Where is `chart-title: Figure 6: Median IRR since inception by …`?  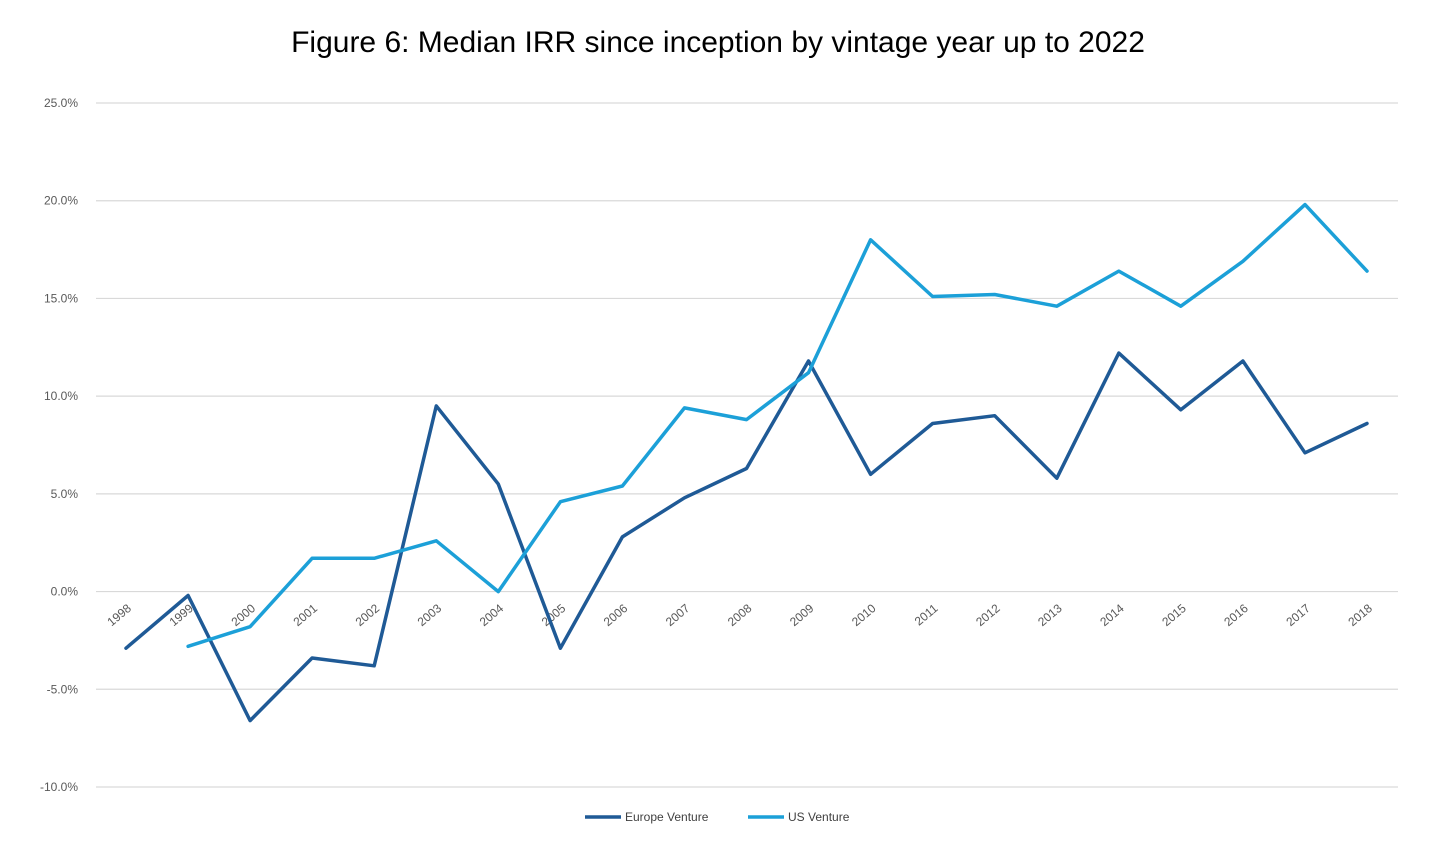
chart-title: Figure 6: Median IRR since inception by … is located at coordinates (718, 42).